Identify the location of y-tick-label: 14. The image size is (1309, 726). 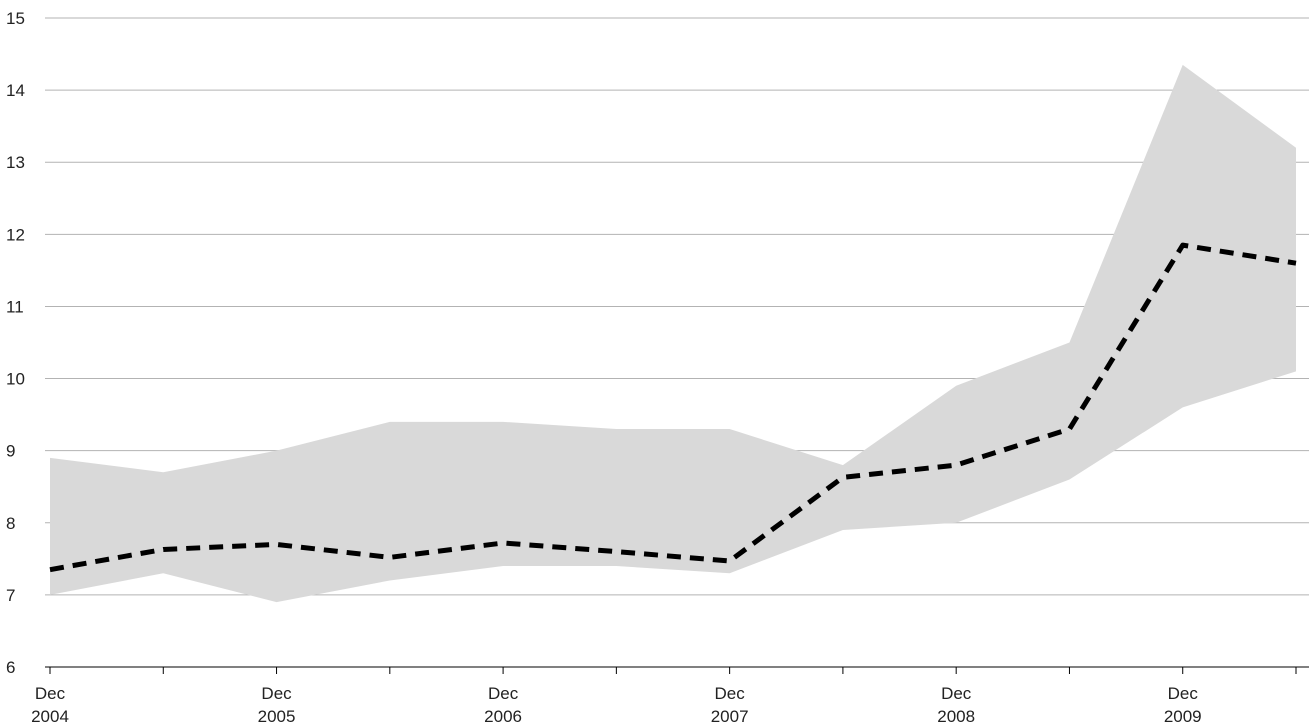
(15, 90).